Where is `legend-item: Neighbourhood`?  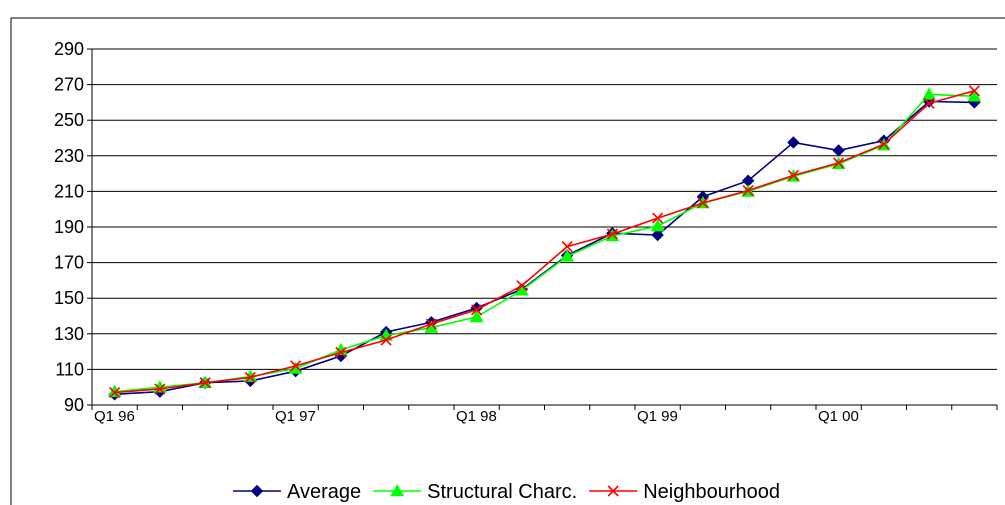 legend-item: Neighbourhood is located at coordinates (684, 492).